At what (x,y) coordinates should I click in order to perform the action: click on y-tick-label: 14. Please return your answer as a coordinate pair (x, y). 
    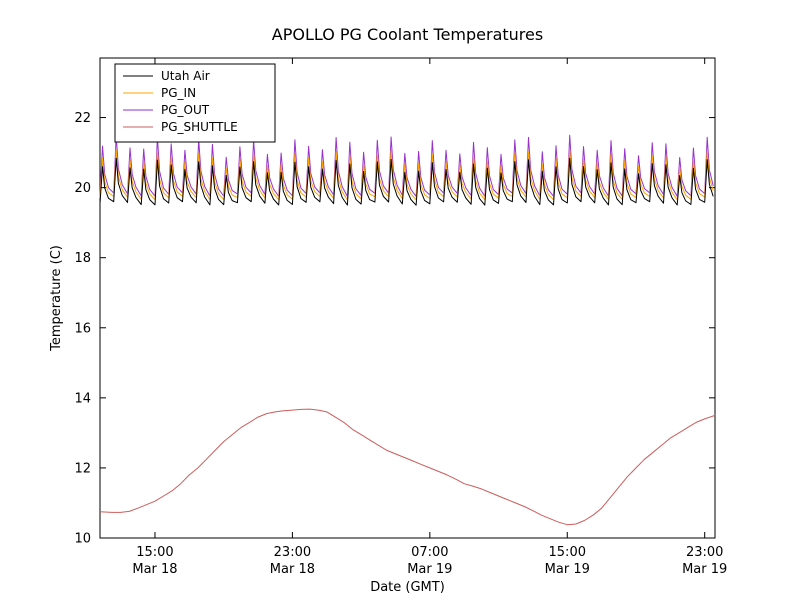
    Looking at the image, I should click on (82, 398).